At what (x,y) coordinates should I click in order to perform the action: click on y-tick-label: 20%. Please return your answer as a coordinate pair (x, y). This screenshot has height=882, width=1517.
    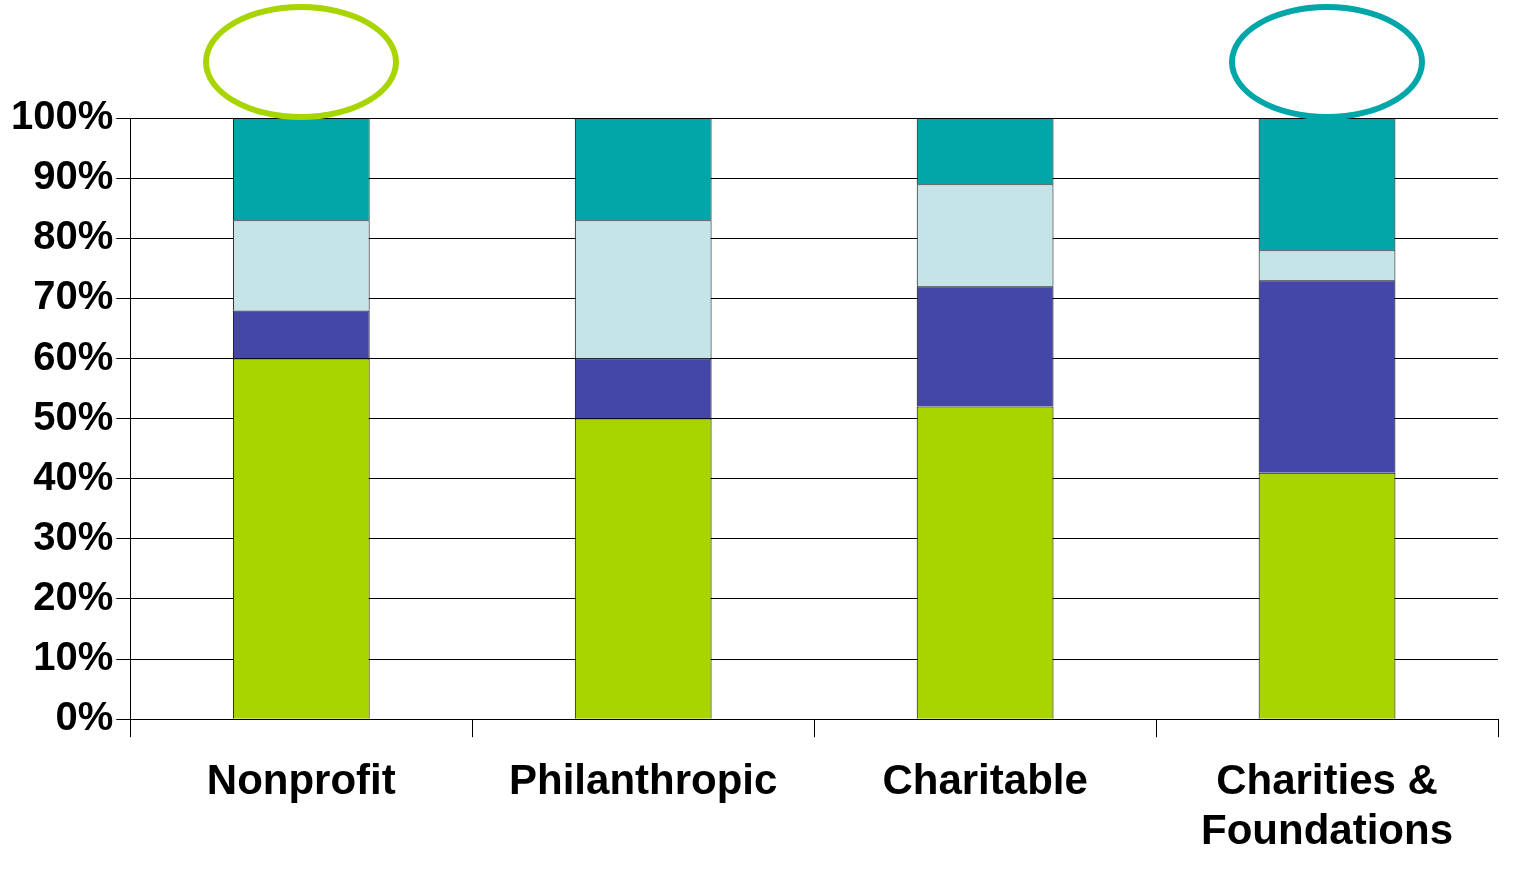
    Looking at the image, I should click on (73, 595).